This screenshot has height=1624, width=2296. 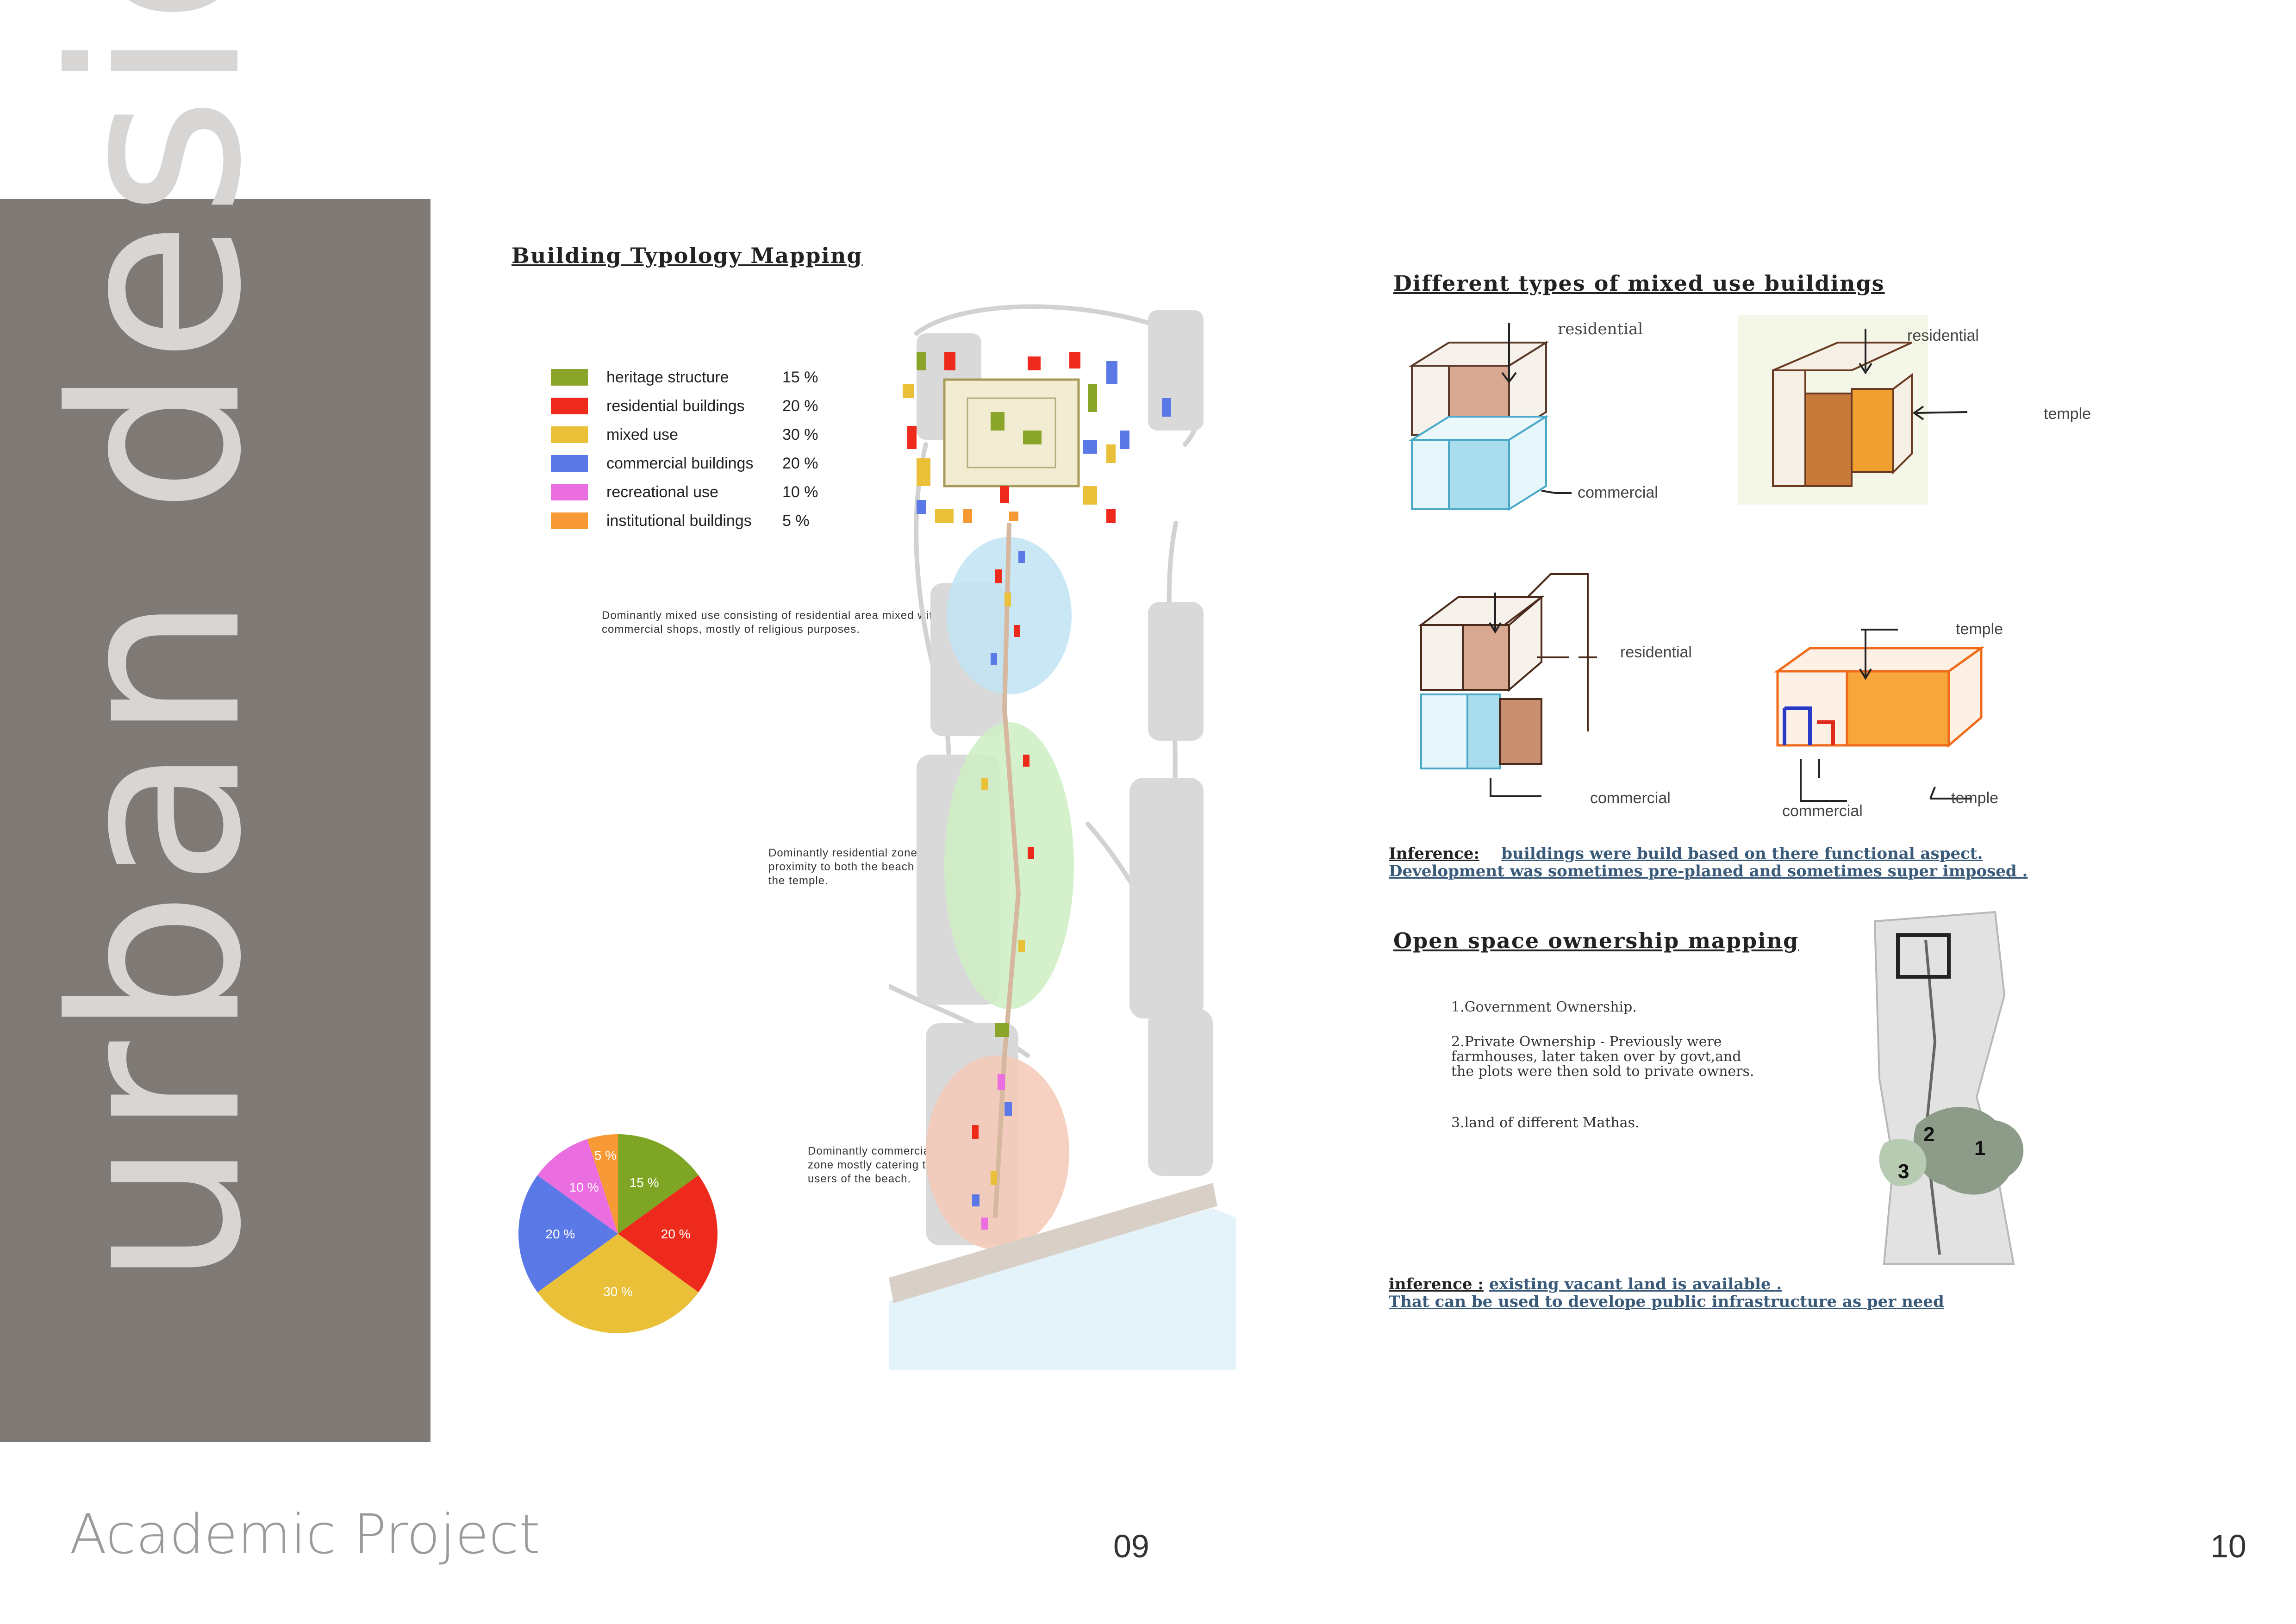 What do you see at coordinates (1131, 1546) in the screenshot?
I see `page-number-left: 09` at bounding box center [1131, 1546].